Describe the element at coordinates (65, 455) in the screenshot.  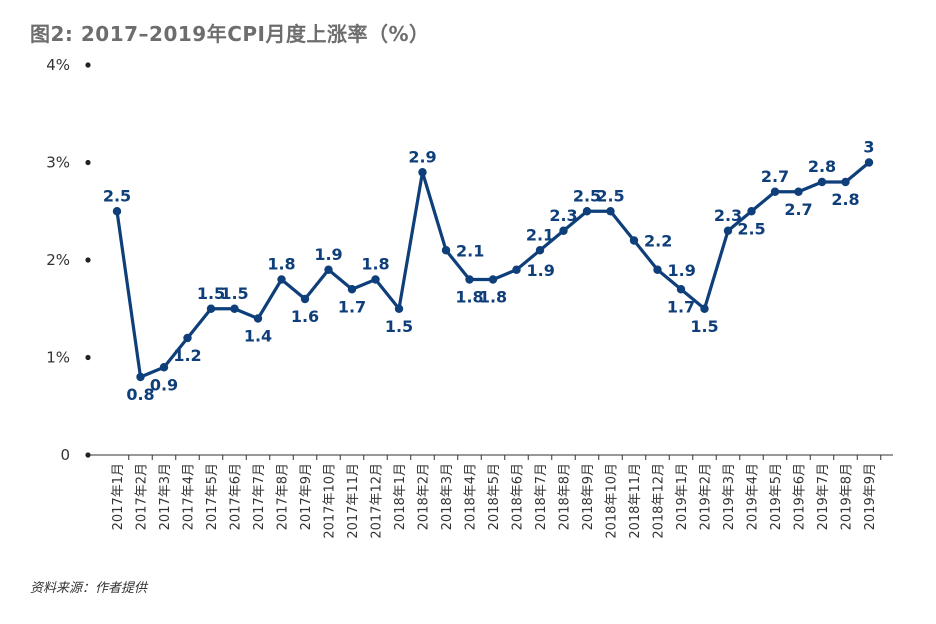
I see `y-tick-label: 0` at that location.